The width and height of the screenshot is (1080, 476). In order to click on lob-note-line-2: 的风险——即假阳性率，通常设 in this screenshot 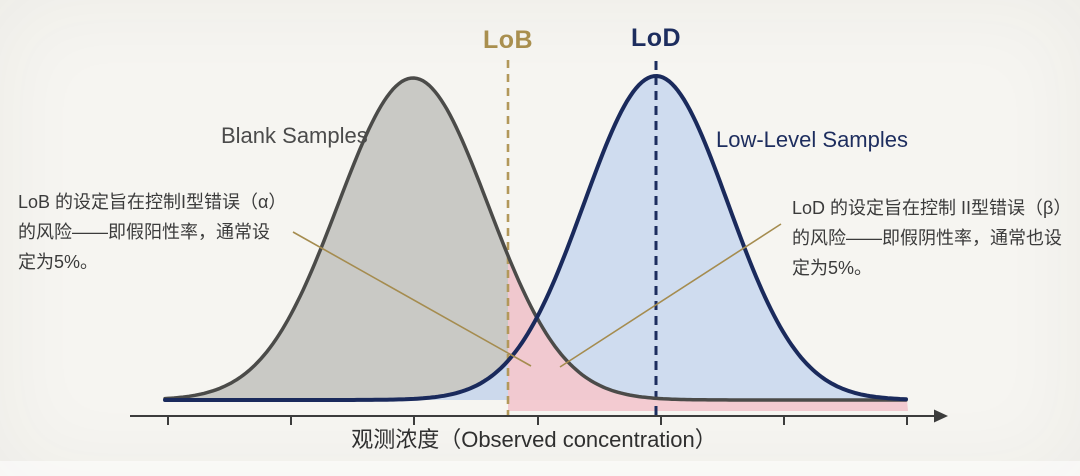, I will do `click(144, 232)`.